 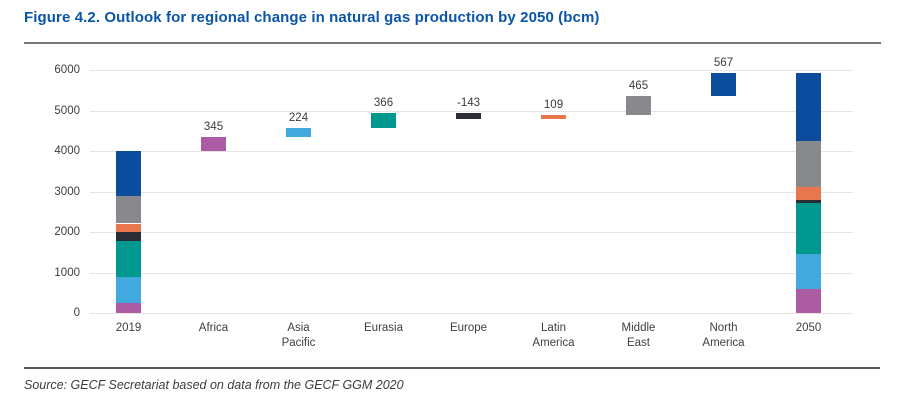 What do you see at coordinates (638, 85) in the screenshot?
I see `change-label-middle-east: 465` at bounding box center [638, 85].